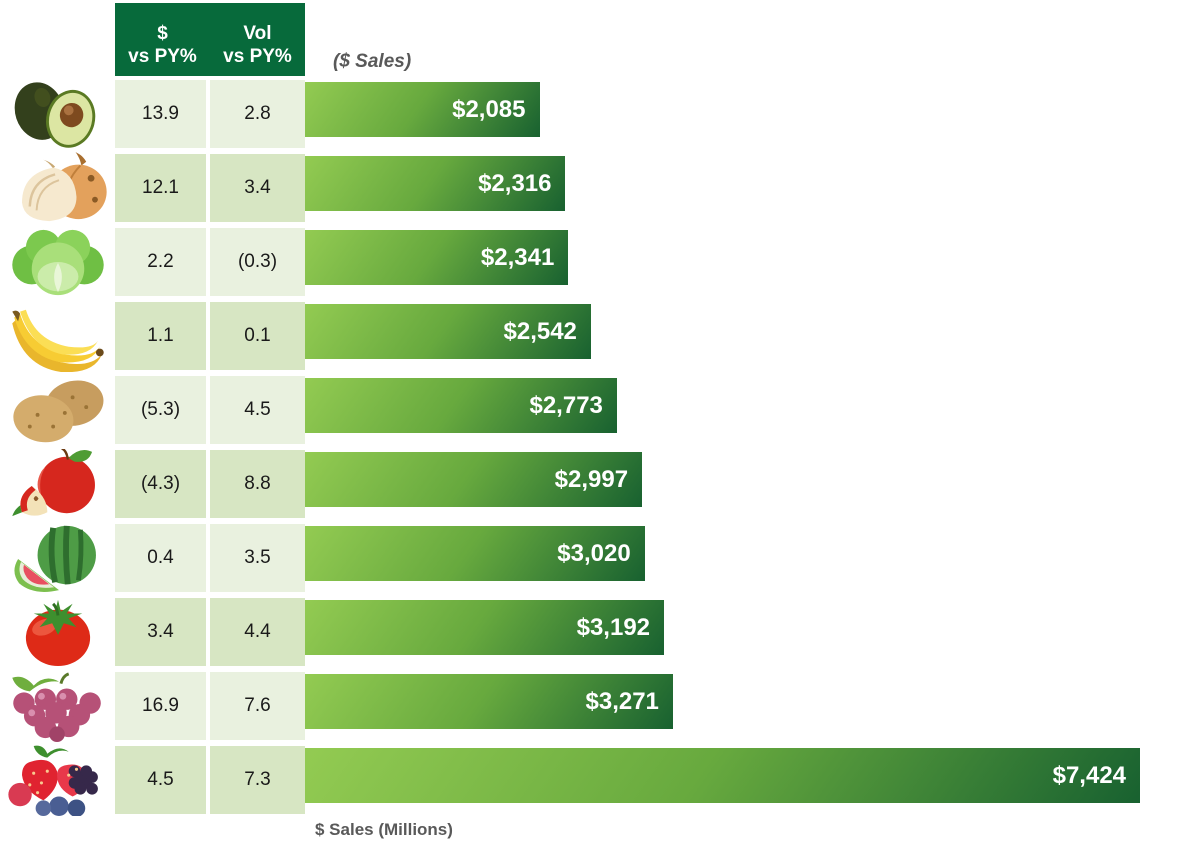 This screenshot has height=841, width=1202. I want to click on sales-bar-label: $3,271, so click(622, 701).